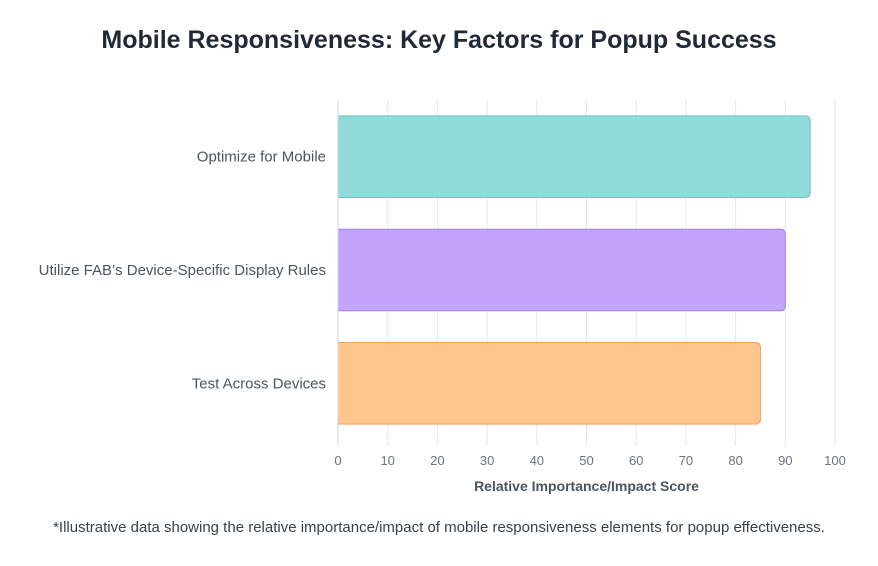 The image size is (878, 566). I want to click on x-tick-label-70: 70, so click(686, 460).